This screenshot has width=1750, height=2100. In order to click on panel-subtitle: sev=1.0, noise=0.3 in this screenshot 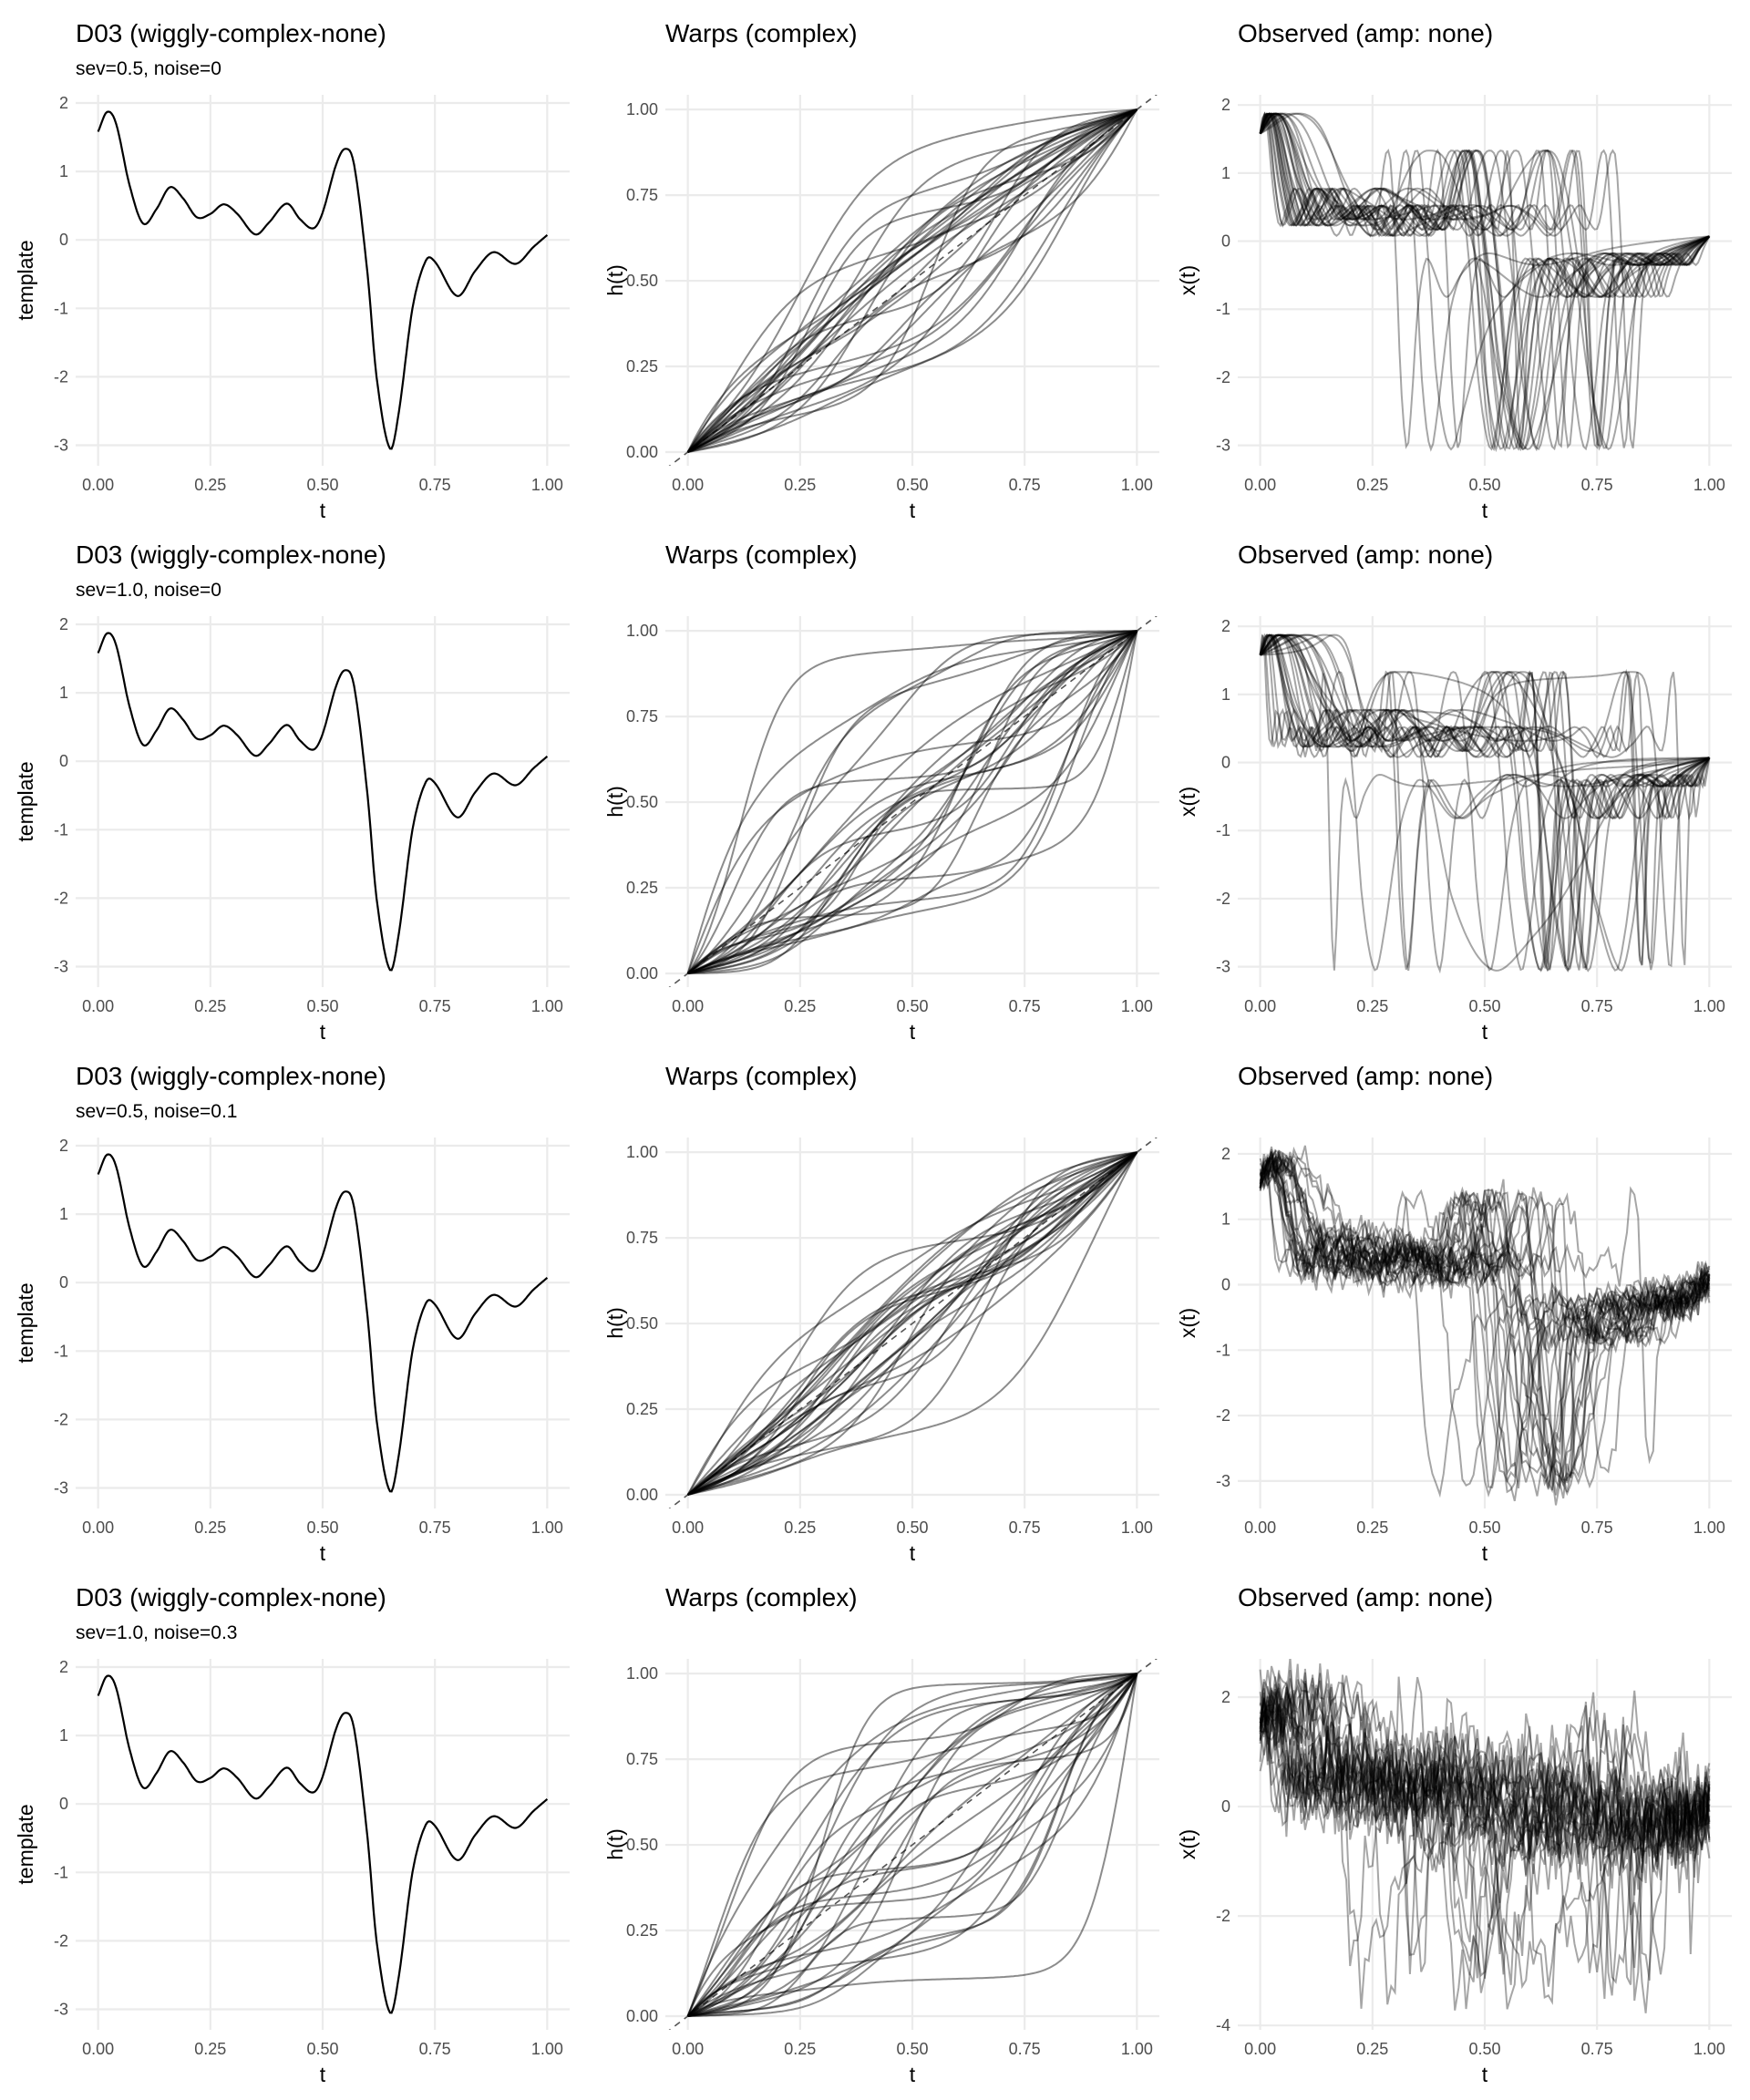, I will do `click(156, 1633)`.